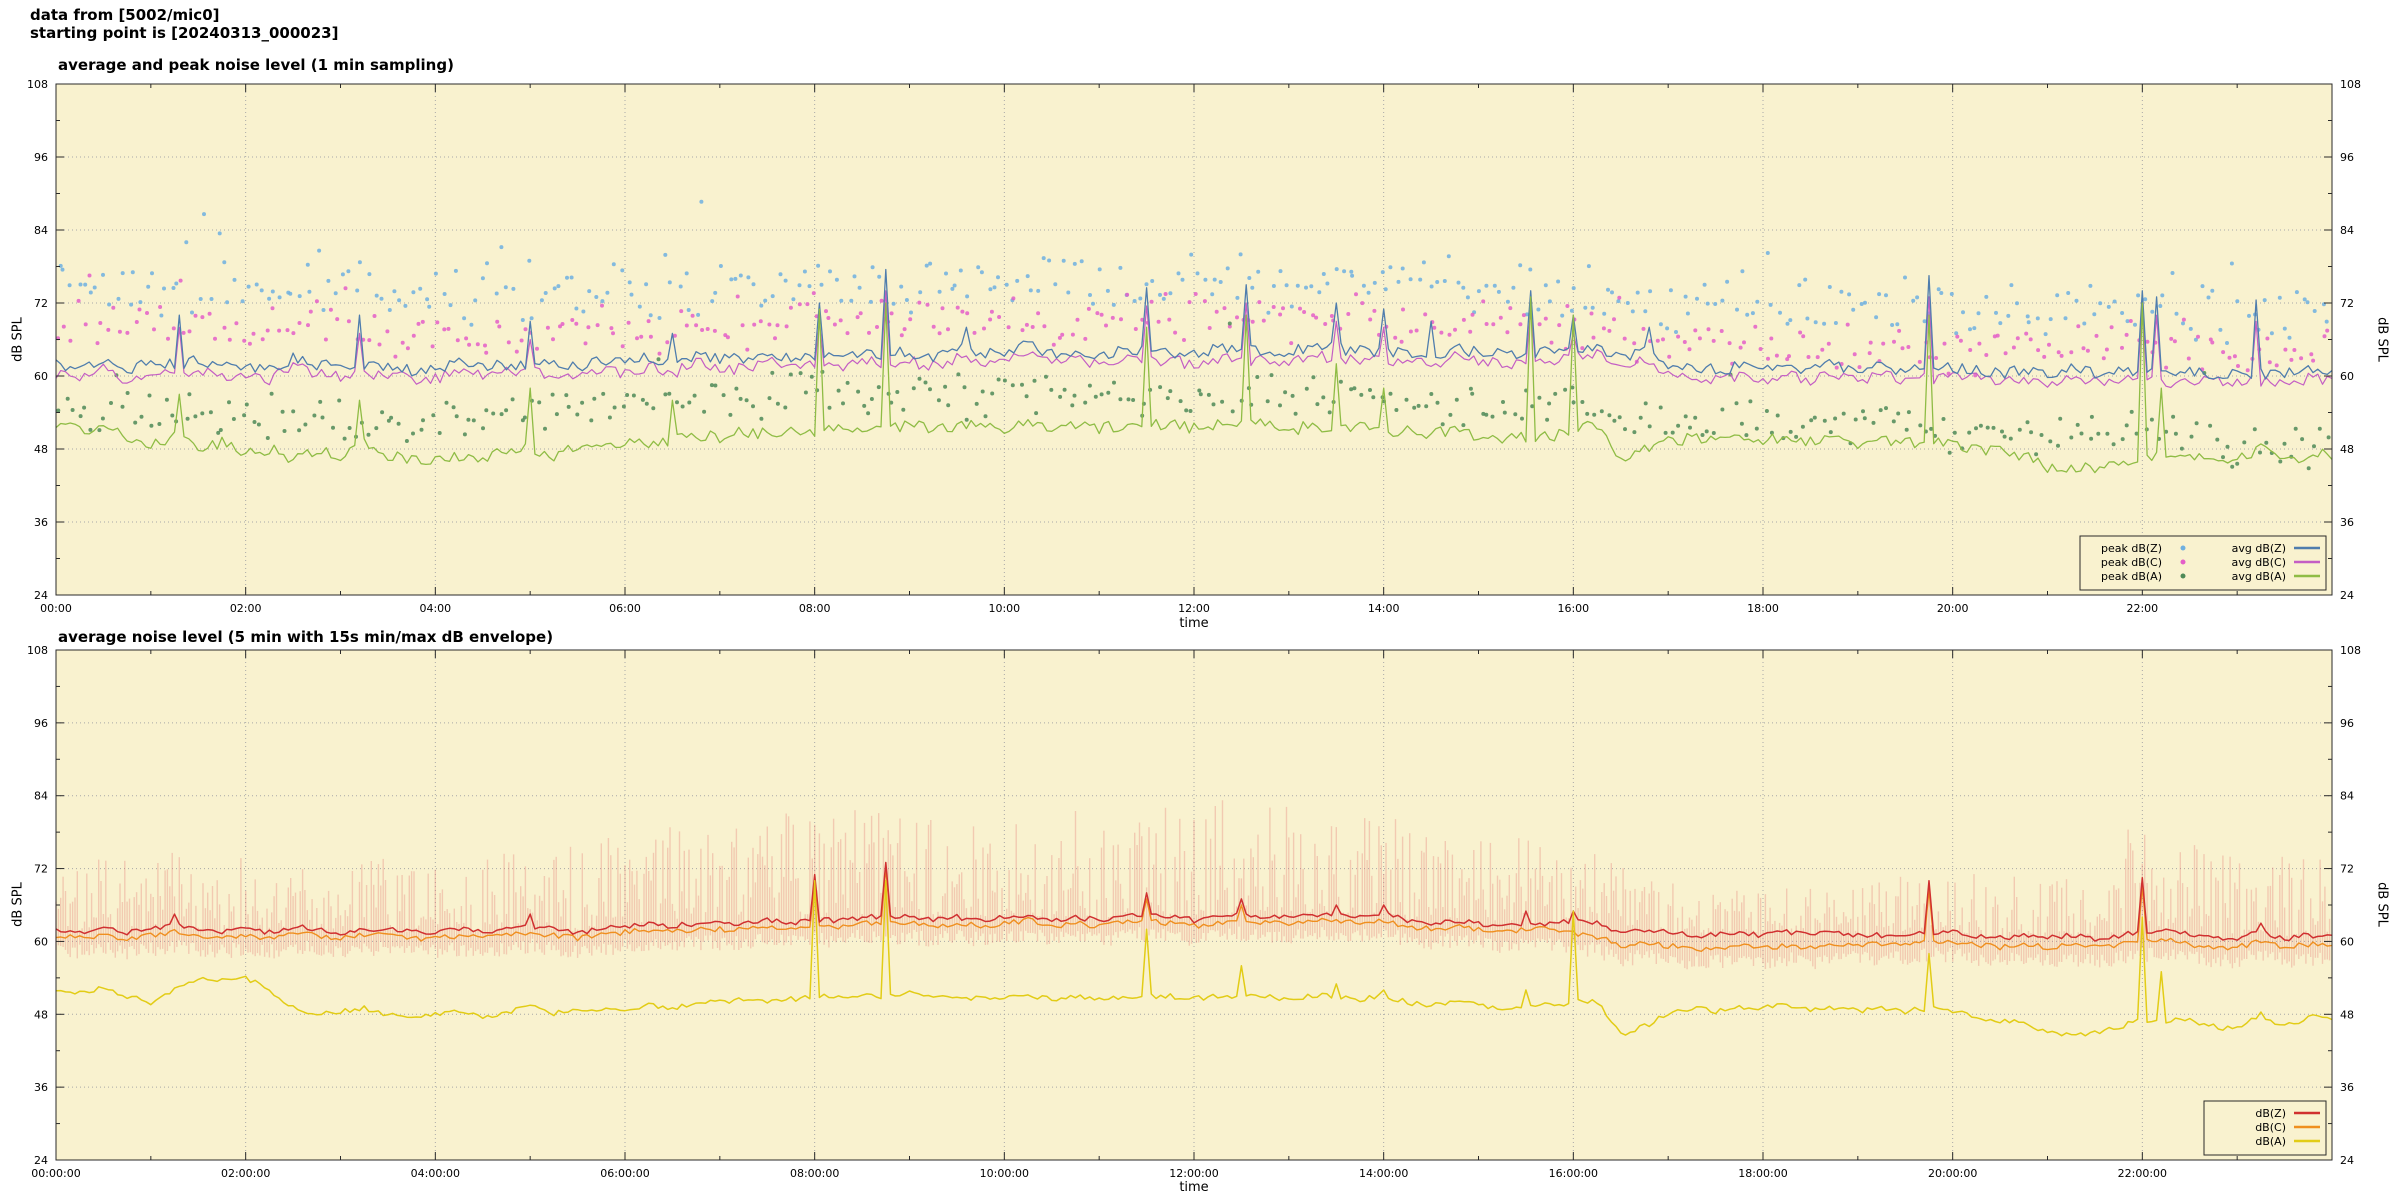 The width and height of the screenshot is (2400, 1200). I want to click on svg-text: 10:00, so click(1004, 608).